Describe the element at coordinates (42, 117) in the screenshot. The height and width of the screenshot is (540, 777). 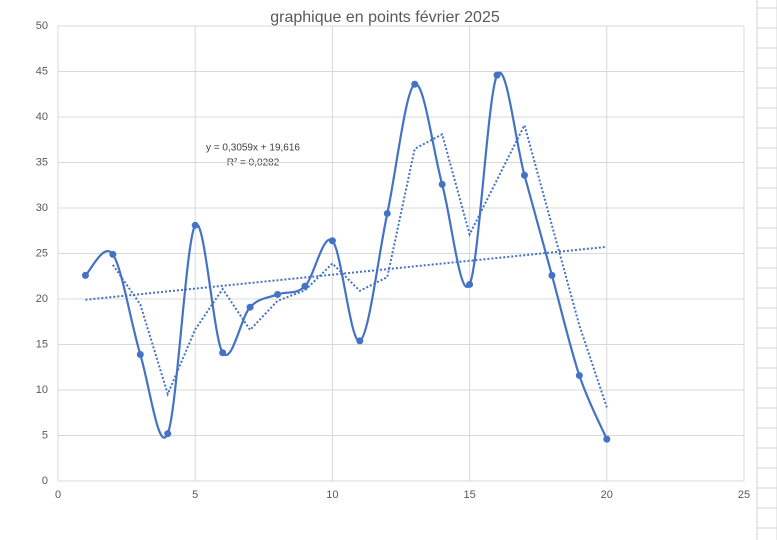
I see `y-tick-label: 40` at that location.